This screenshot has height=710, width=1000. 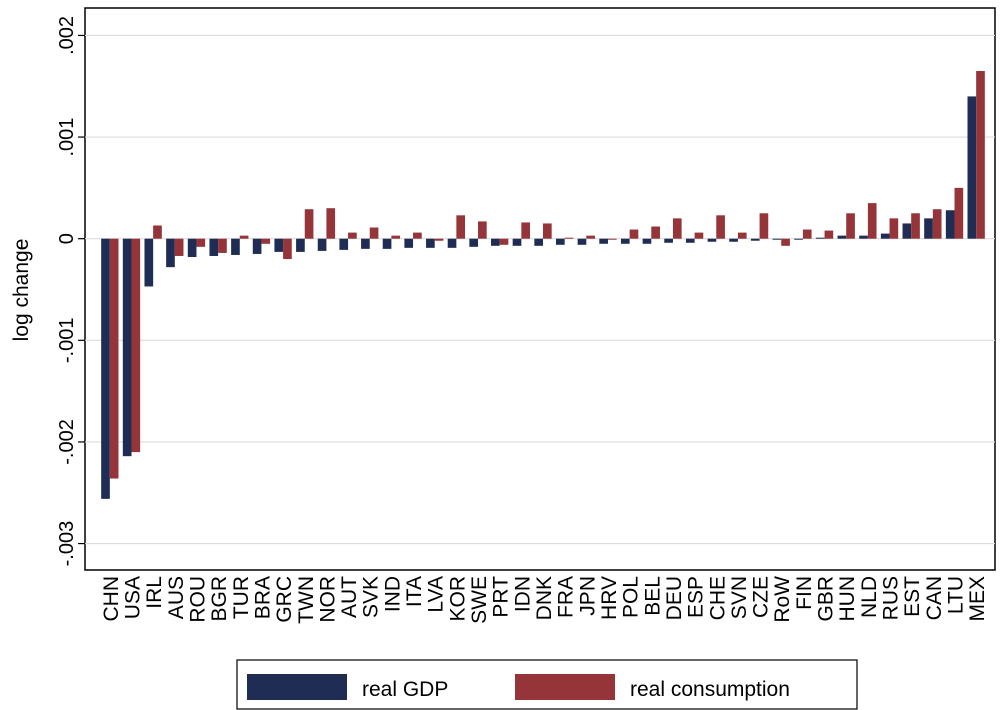 I want to click on x-tick-label: ROU, so click(x=197, y=599).